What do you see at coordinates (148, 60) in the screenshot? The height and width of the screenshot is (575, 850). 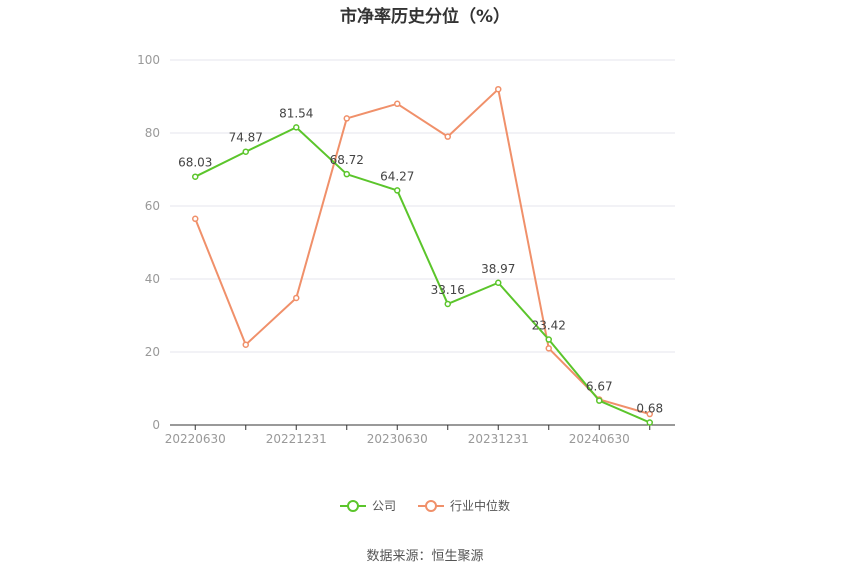 I see `y-tick-label: 100` at bounding box center [148, 60].